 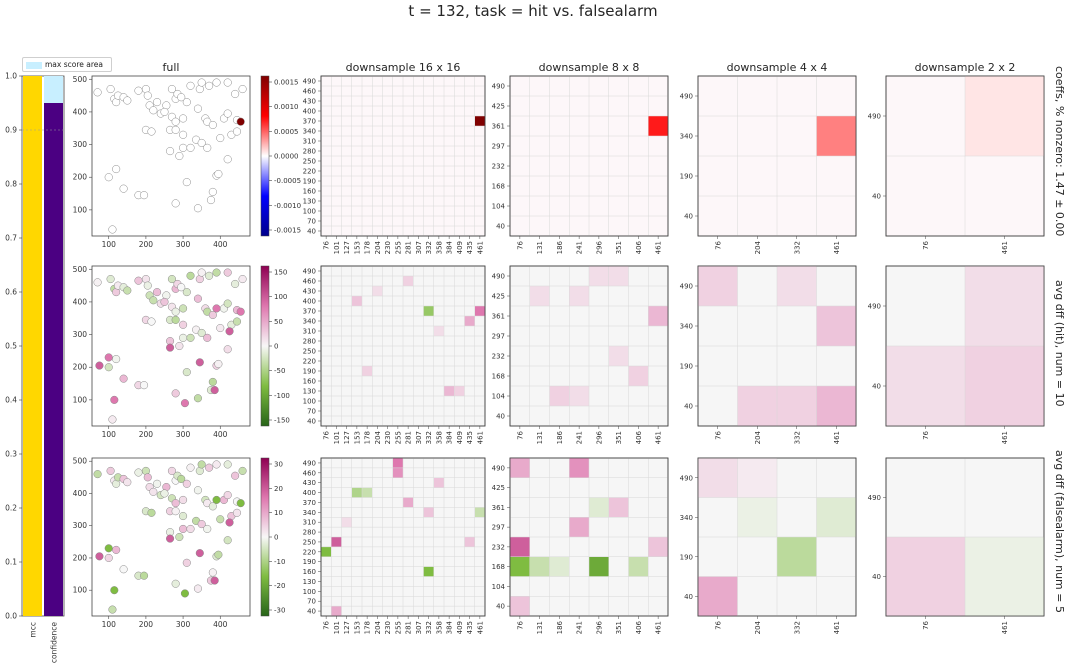 What do you see at coordinates (11, 562) in the screenshot?
I see `bar-ytick-label: 0.1` at bounding box center [11, 562].